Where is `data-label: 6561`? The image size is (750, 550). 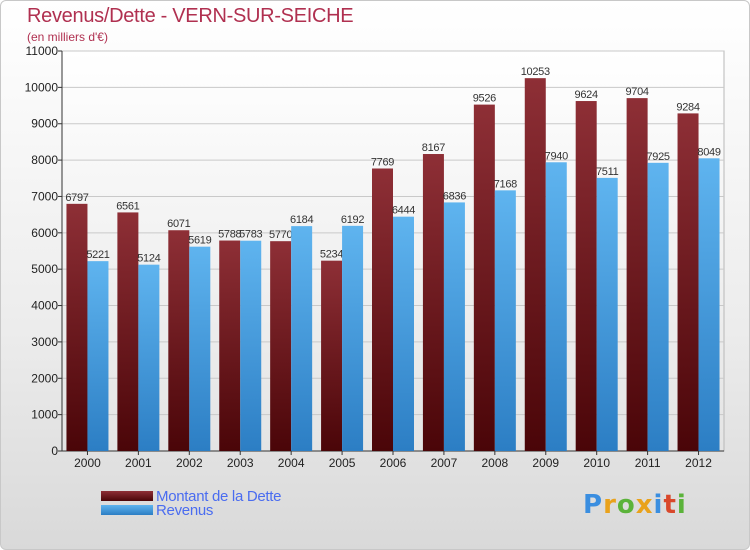
data-label: 6561 is located at coordinates (127, 206).